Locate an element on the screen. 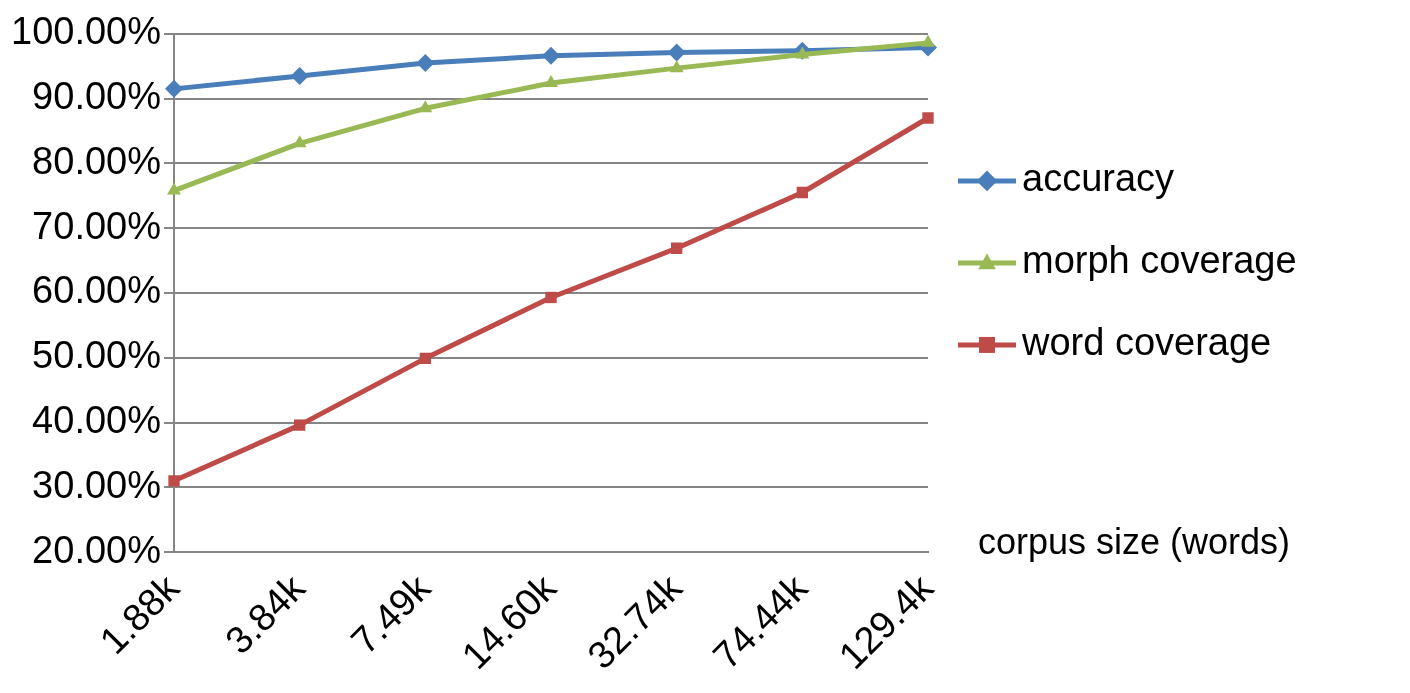  y-tick-label: 80.00% is located at coordinates (97, 160).